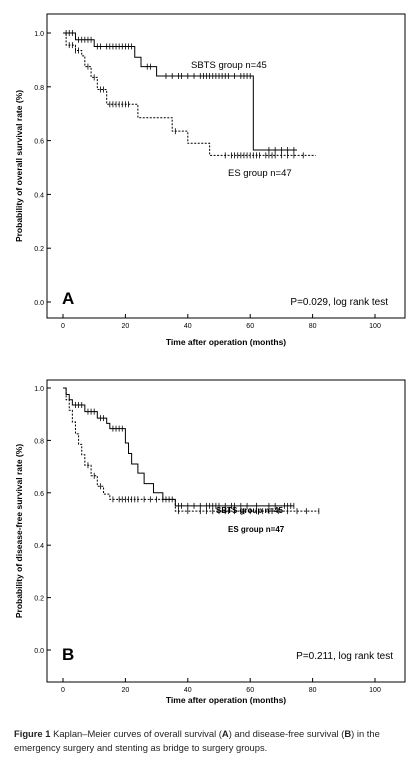 The image size is (413, 778). What do you see at coordinates (225, 733) in the screenshot?
I see `caption-a: A` at bounding box center [225, 733].